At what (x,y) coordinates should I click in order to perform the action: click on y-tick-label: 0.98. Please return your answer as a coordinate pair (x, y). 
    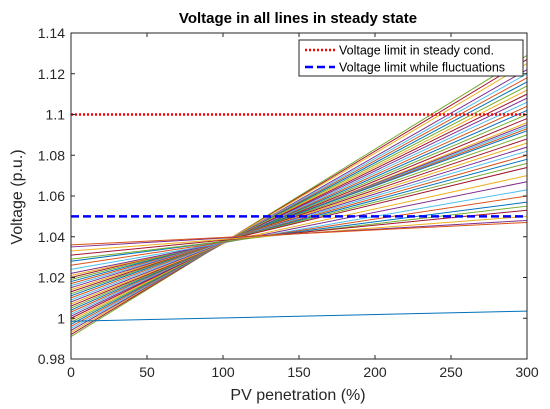
    Looking at the image, I should click on (51, 359).